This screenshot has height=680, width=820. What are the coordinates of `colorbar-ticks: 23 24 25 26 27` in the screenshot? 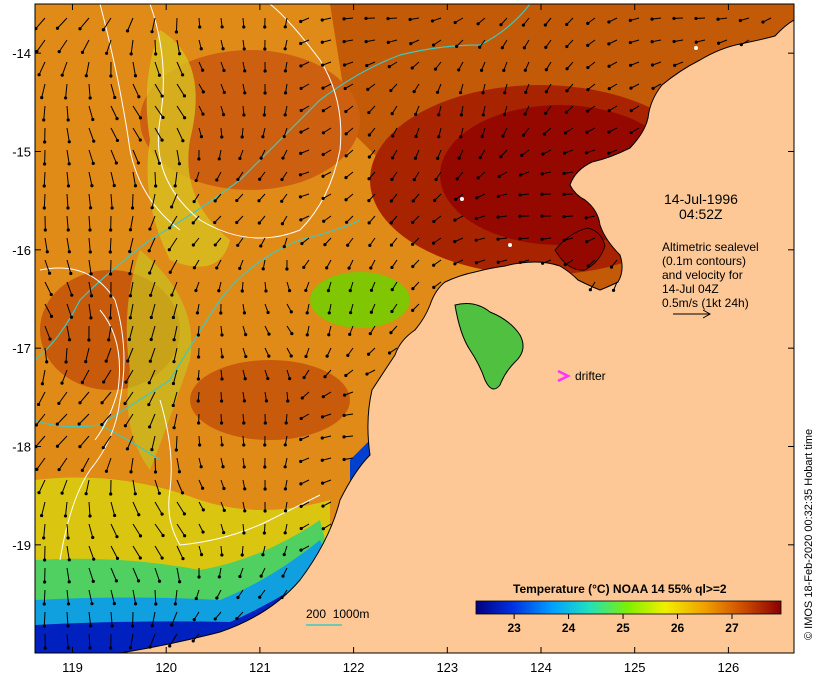 It's located at (623, 624).